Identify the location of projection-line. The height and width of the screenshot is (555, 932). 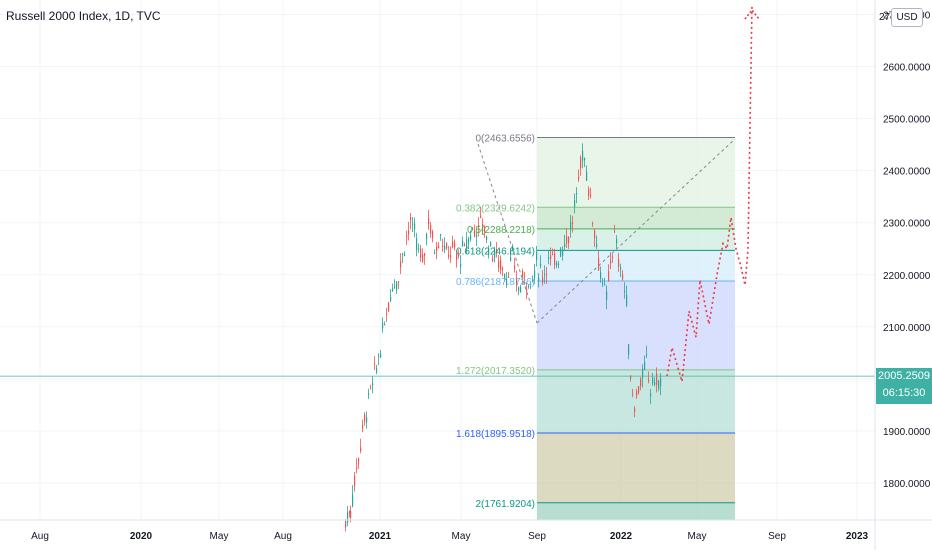
(709, 193).